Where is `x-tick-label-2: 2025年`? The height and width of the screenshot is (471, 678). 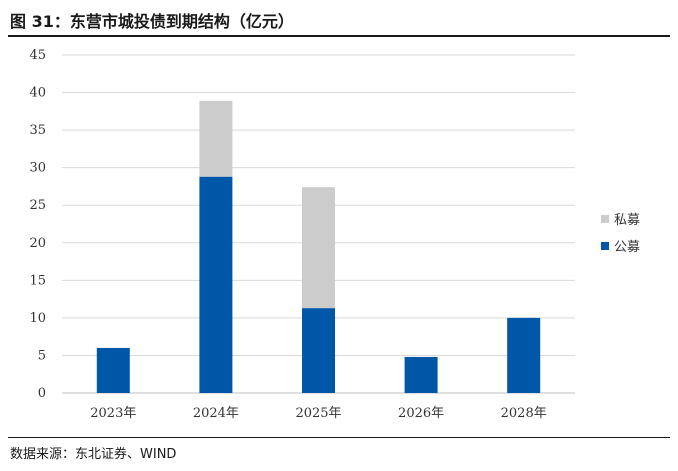
x-tick-label-2: 2025年 is located at coordinates (318, 413).